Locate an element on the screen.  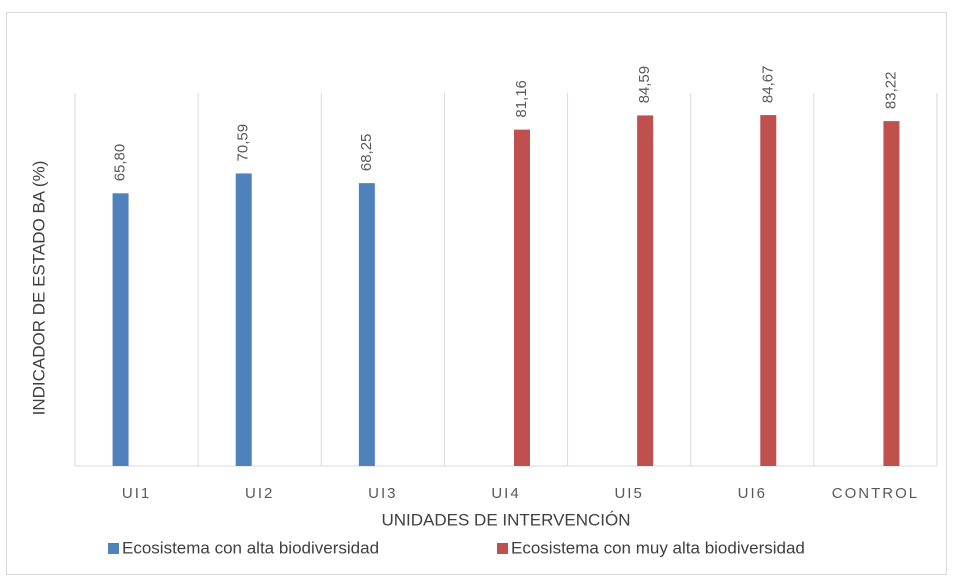
legend-label: Ecosistema con alta biodiversidad is located at coordinates (250, 547).